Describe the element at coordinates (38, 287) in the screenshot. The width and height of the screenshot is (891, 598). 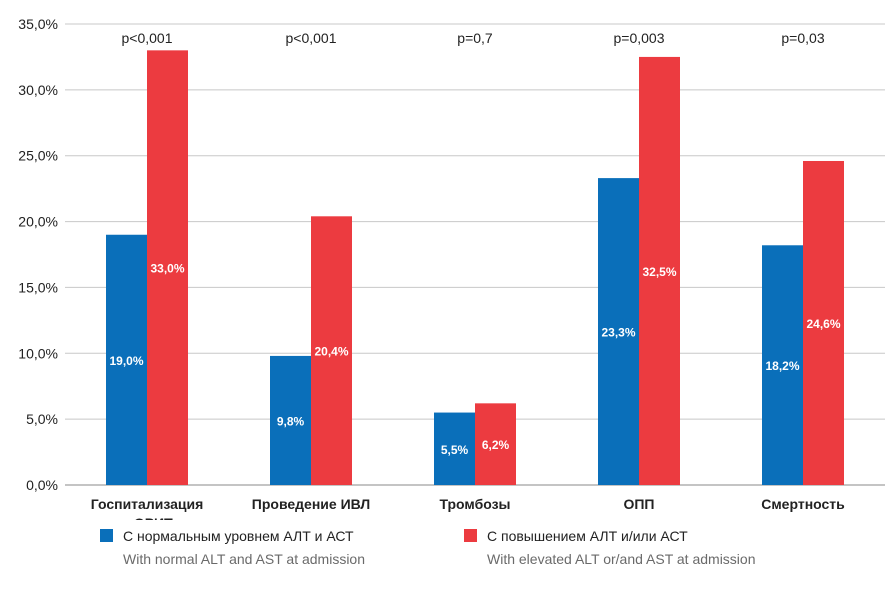
I see `y-tick-label: 15,0%` at that location.